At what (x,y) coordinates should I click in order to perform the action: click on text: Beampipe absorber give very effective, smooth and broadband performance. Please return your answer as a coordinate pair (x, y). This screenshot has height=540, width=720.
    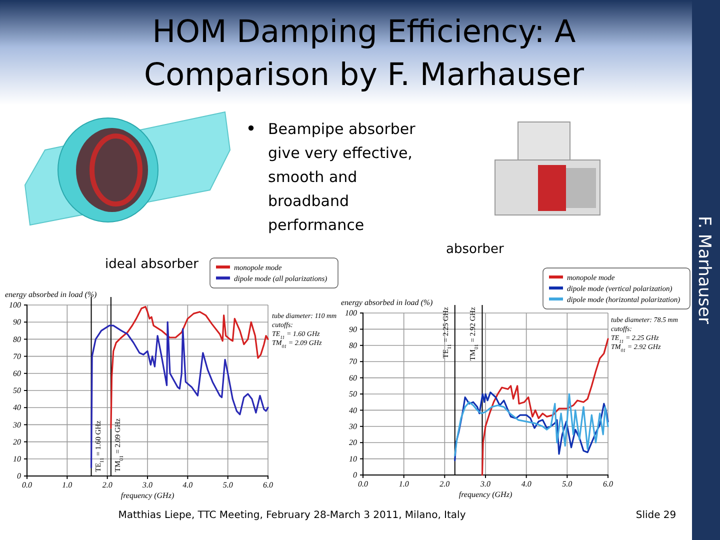
    Looking at the image, I should click on (342, 177).